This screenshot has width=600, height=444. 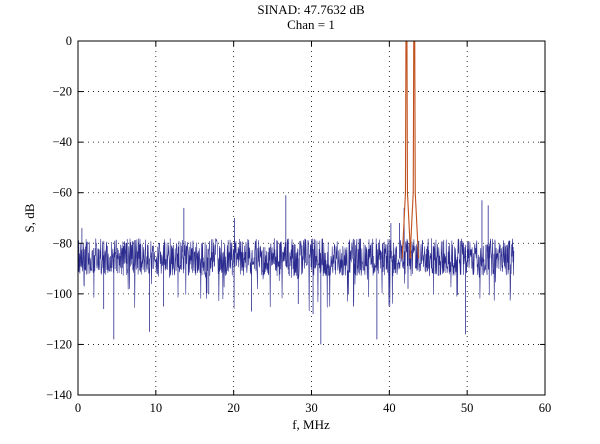 What do you see at coordinates (62, 193) in the screenshot?
I see `y-tick-label: −60` at bounding box center [62, 193].